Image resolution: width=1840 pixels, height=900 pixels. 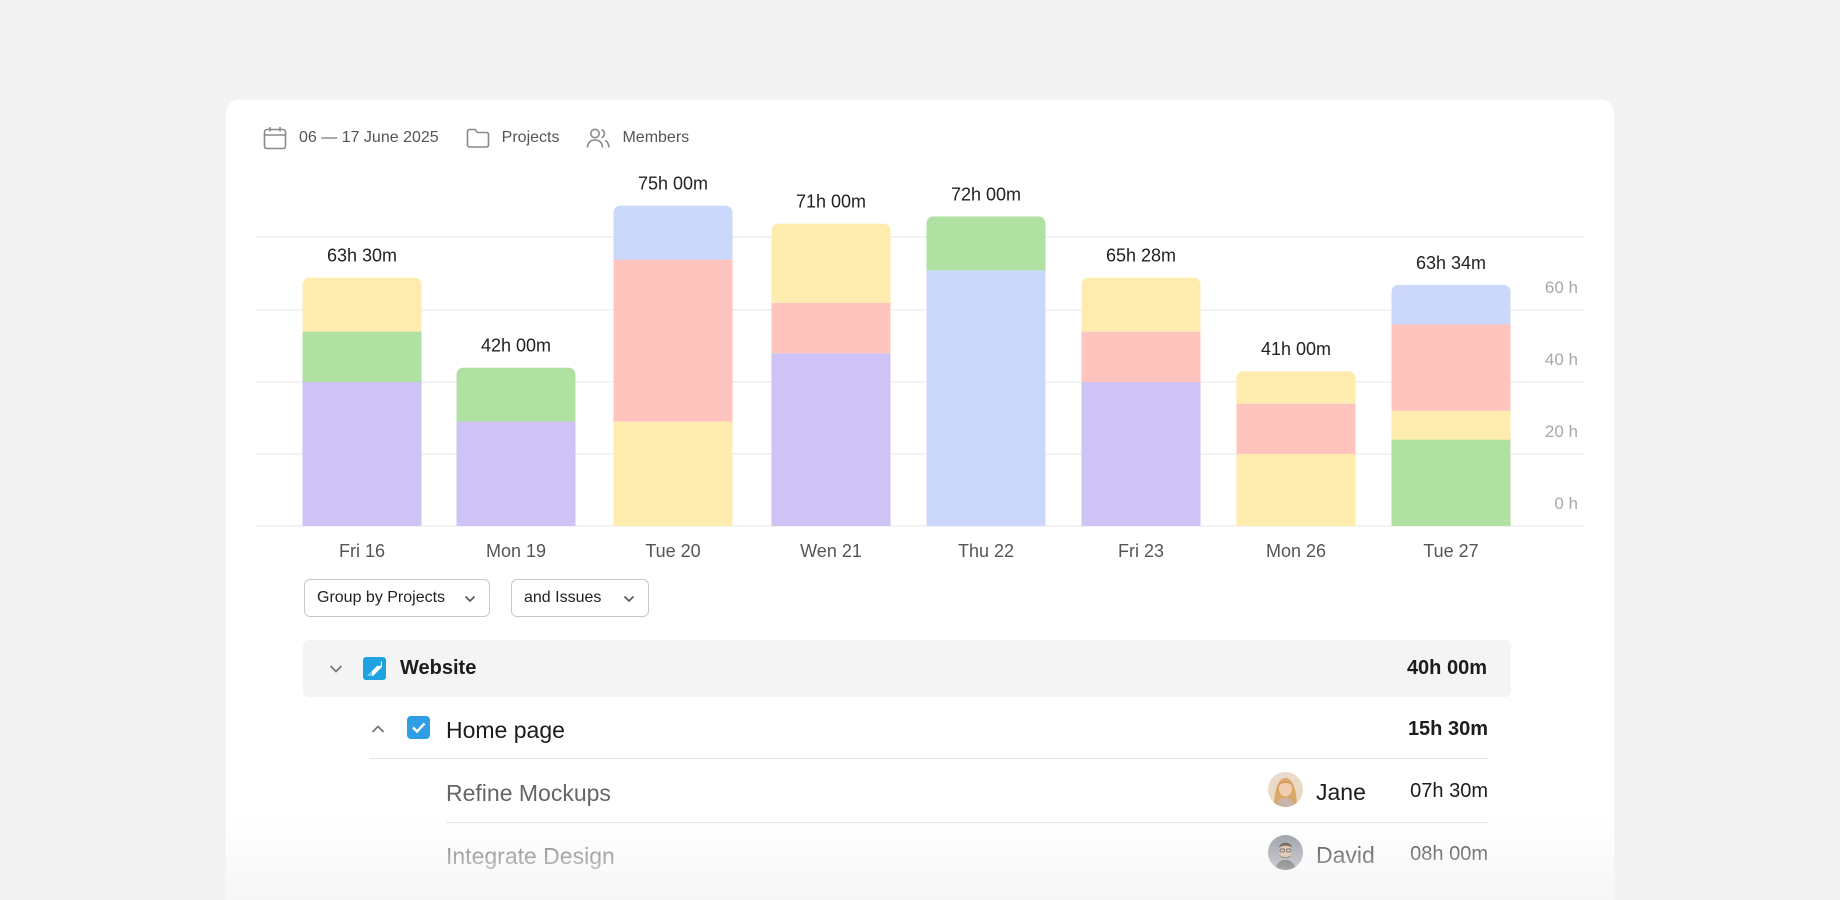 I want to click on bar-total-label: 63h 34m, so click(x=1451, y=263).